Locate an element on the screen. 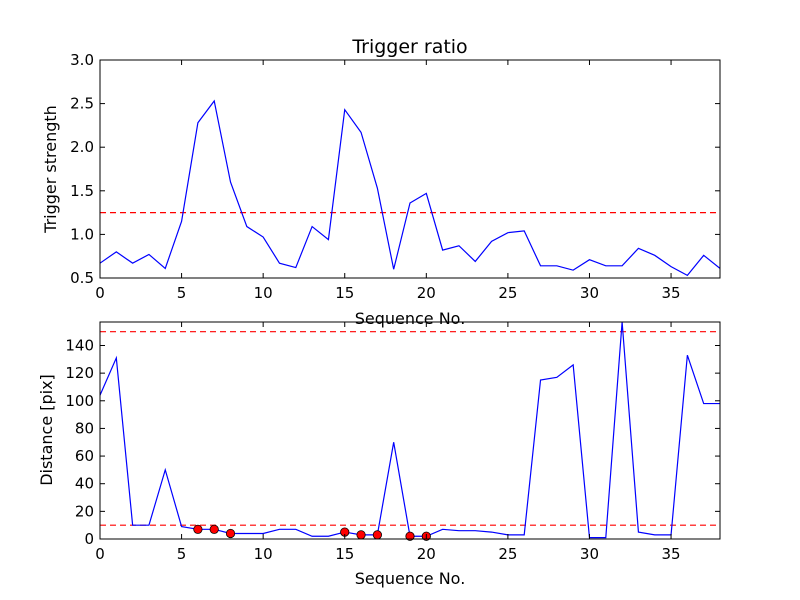  trigger-ratio-title: Trigger ratio is located at coordinates (409, 47).